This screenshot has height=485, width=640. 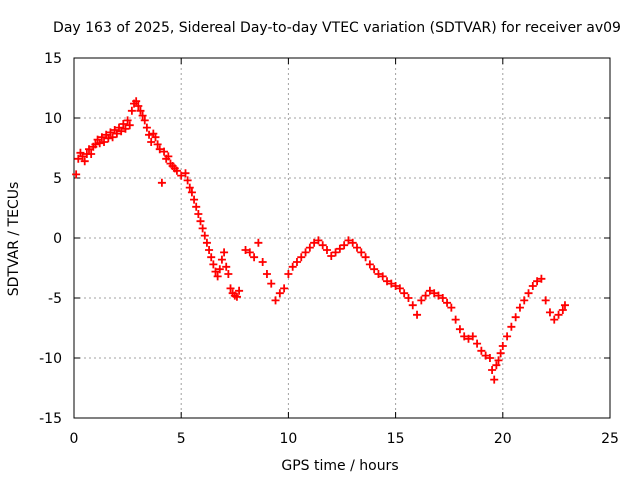 I want to click on y-tick-label: 10, so click(x=53, y=119).